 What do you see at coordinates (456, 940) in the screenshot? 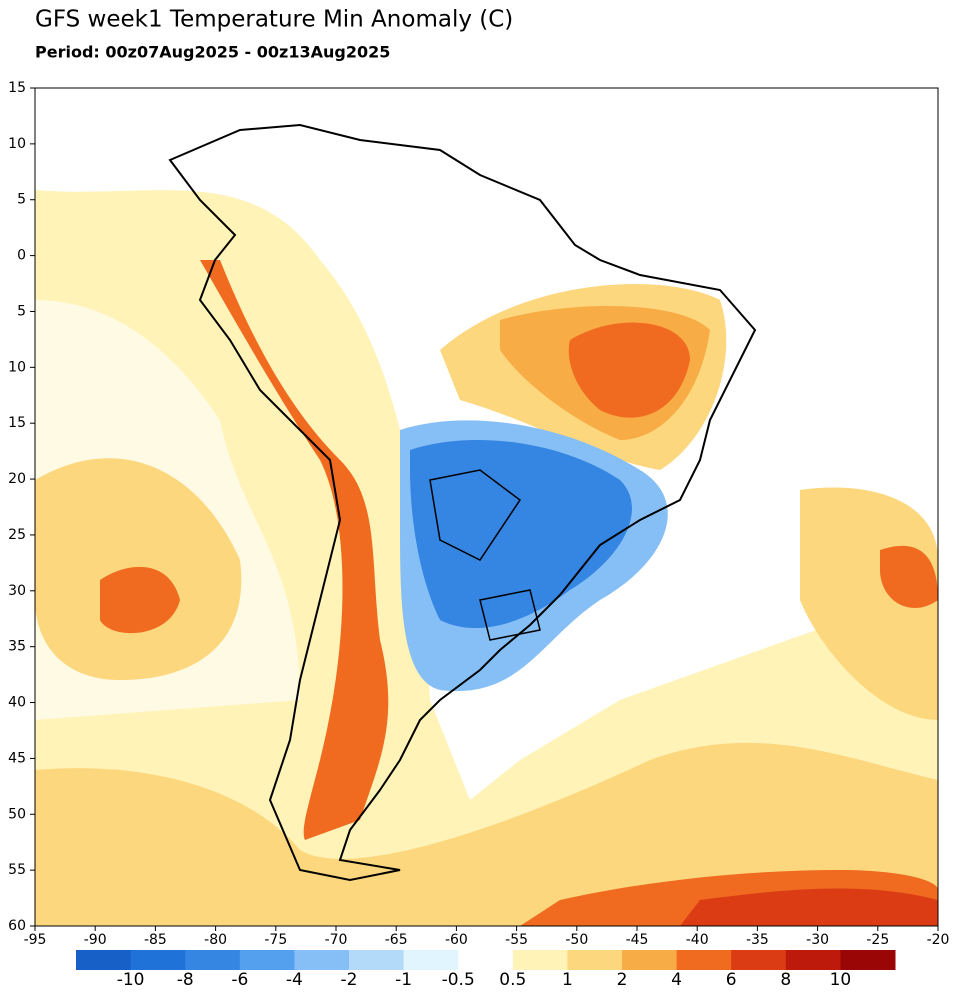
I see `lon-label: -60` at bounding box center [456, 940].